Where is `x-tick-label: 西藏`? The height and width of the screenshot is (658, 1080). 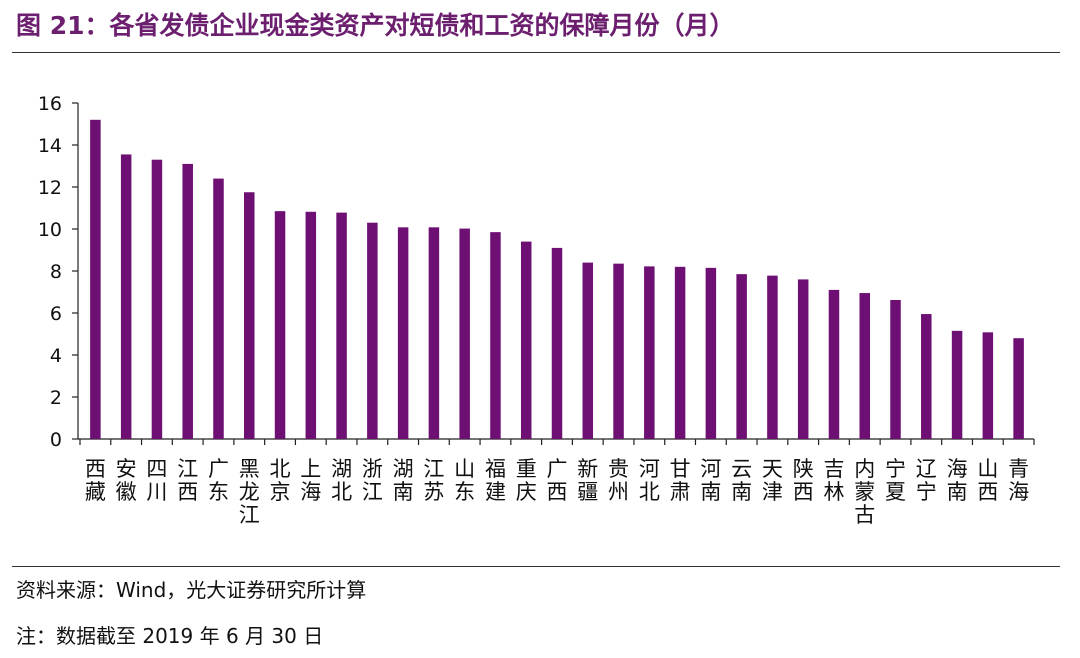
x-tick-label: 西藏 is located at coordinates (95, 480).